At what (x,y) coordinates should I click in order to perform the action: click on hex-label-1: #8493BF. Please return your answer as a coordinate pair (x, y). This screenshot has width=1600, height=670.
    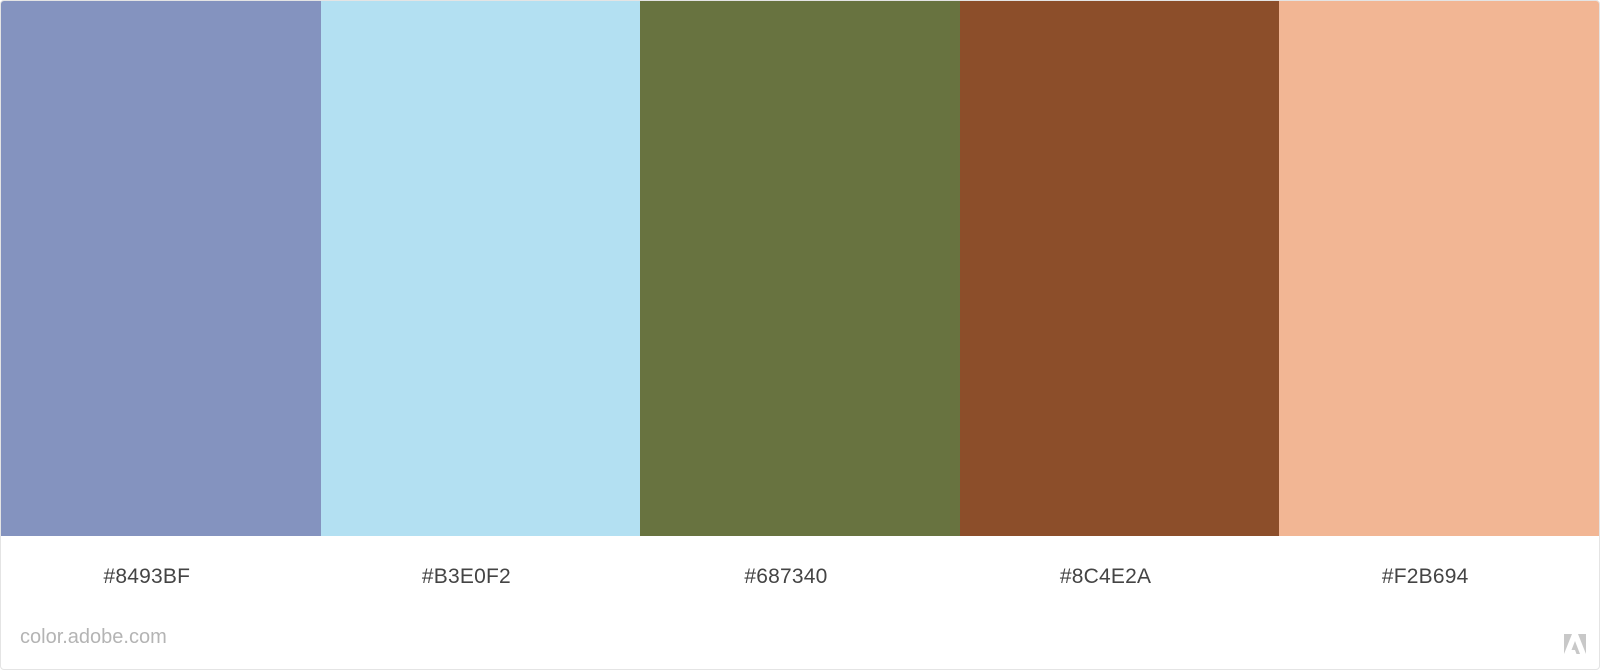
    Looking at the image, I should click on (147, 576).